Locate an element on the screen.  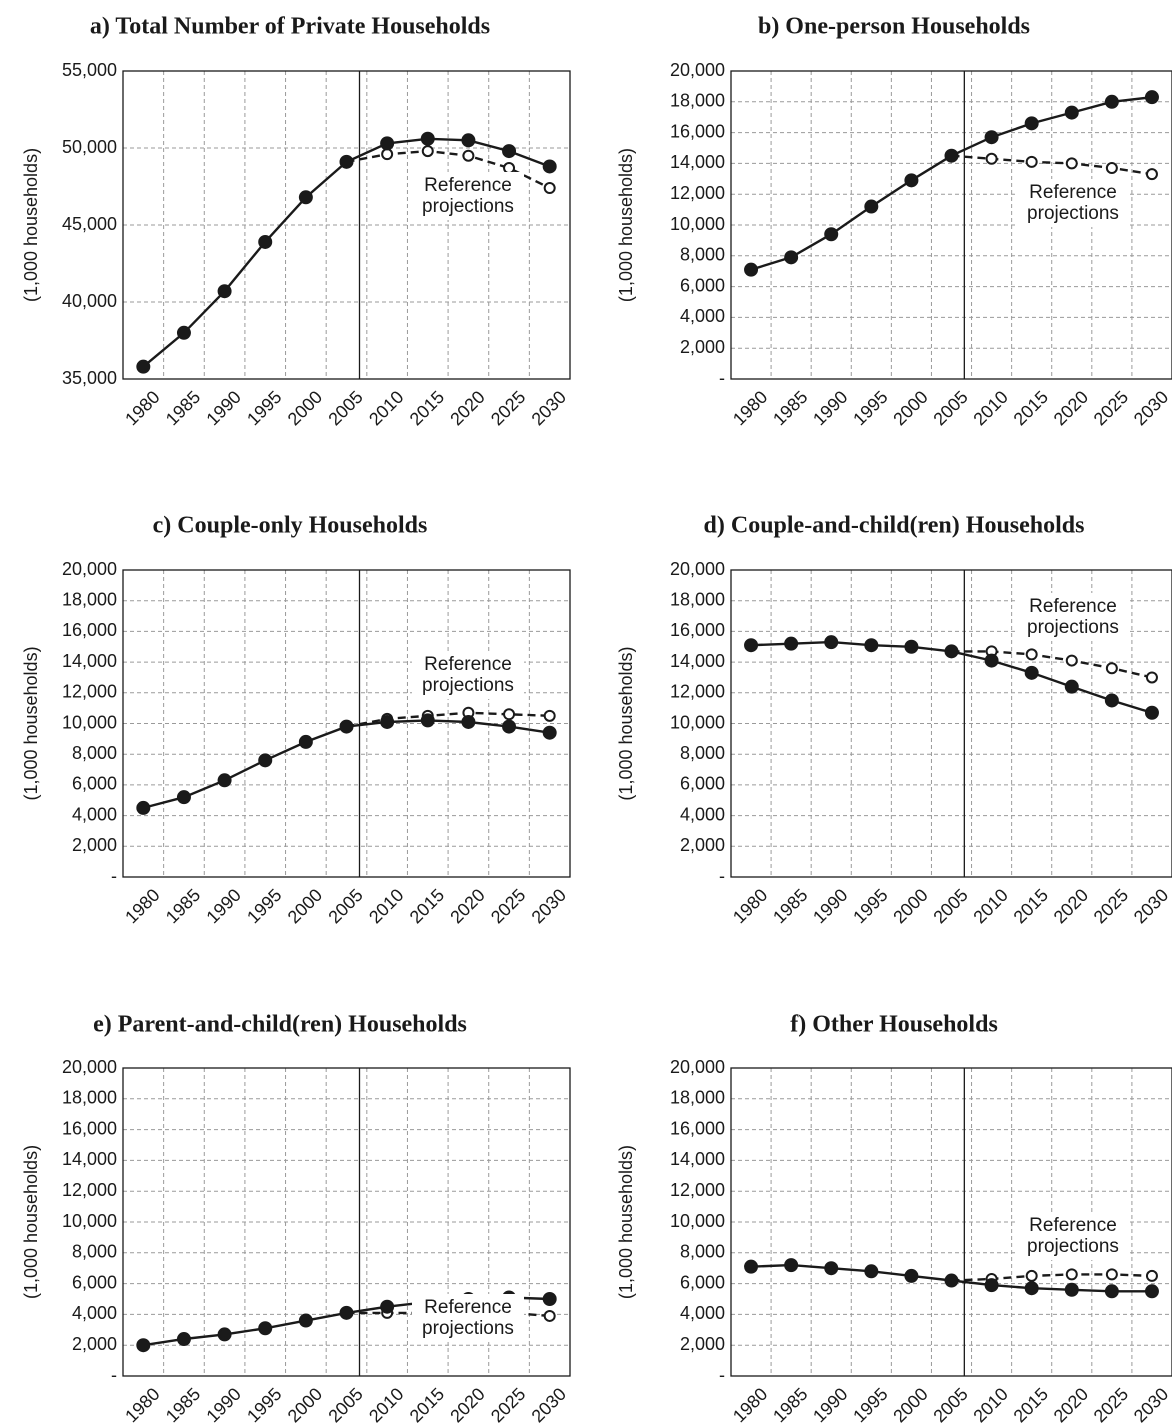
y-tick-label: 50,000 is located at coordinates (89, 147).